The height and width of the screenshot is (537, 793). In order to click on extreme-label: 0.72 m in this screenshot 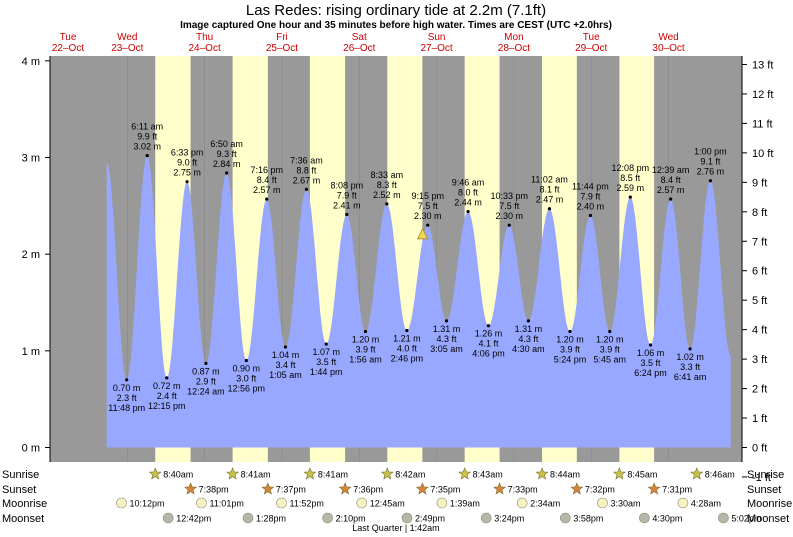, I will do `click(167, 386)`.